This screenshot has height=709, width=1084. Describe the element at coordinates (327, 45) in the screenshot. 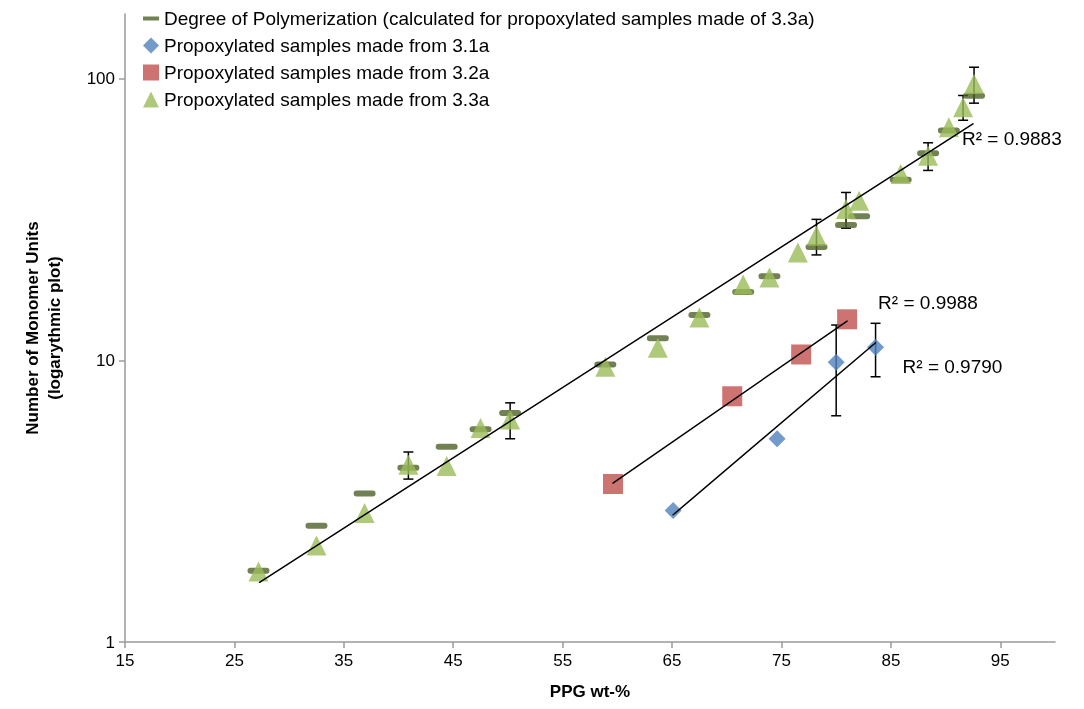

I see `legend-label: Propoxylated samples made from 3.1a` at that location.